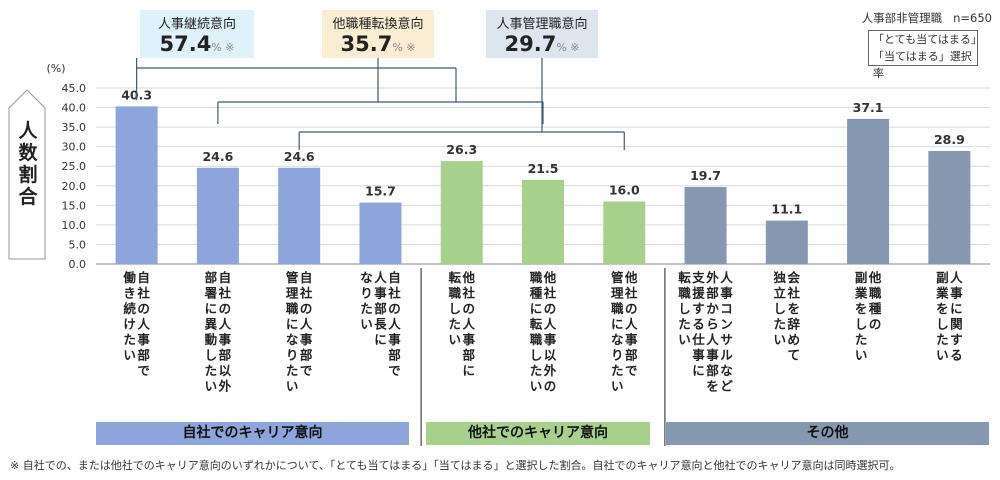  I want to click on bar-value-label: 26.3, so click(461, 149).